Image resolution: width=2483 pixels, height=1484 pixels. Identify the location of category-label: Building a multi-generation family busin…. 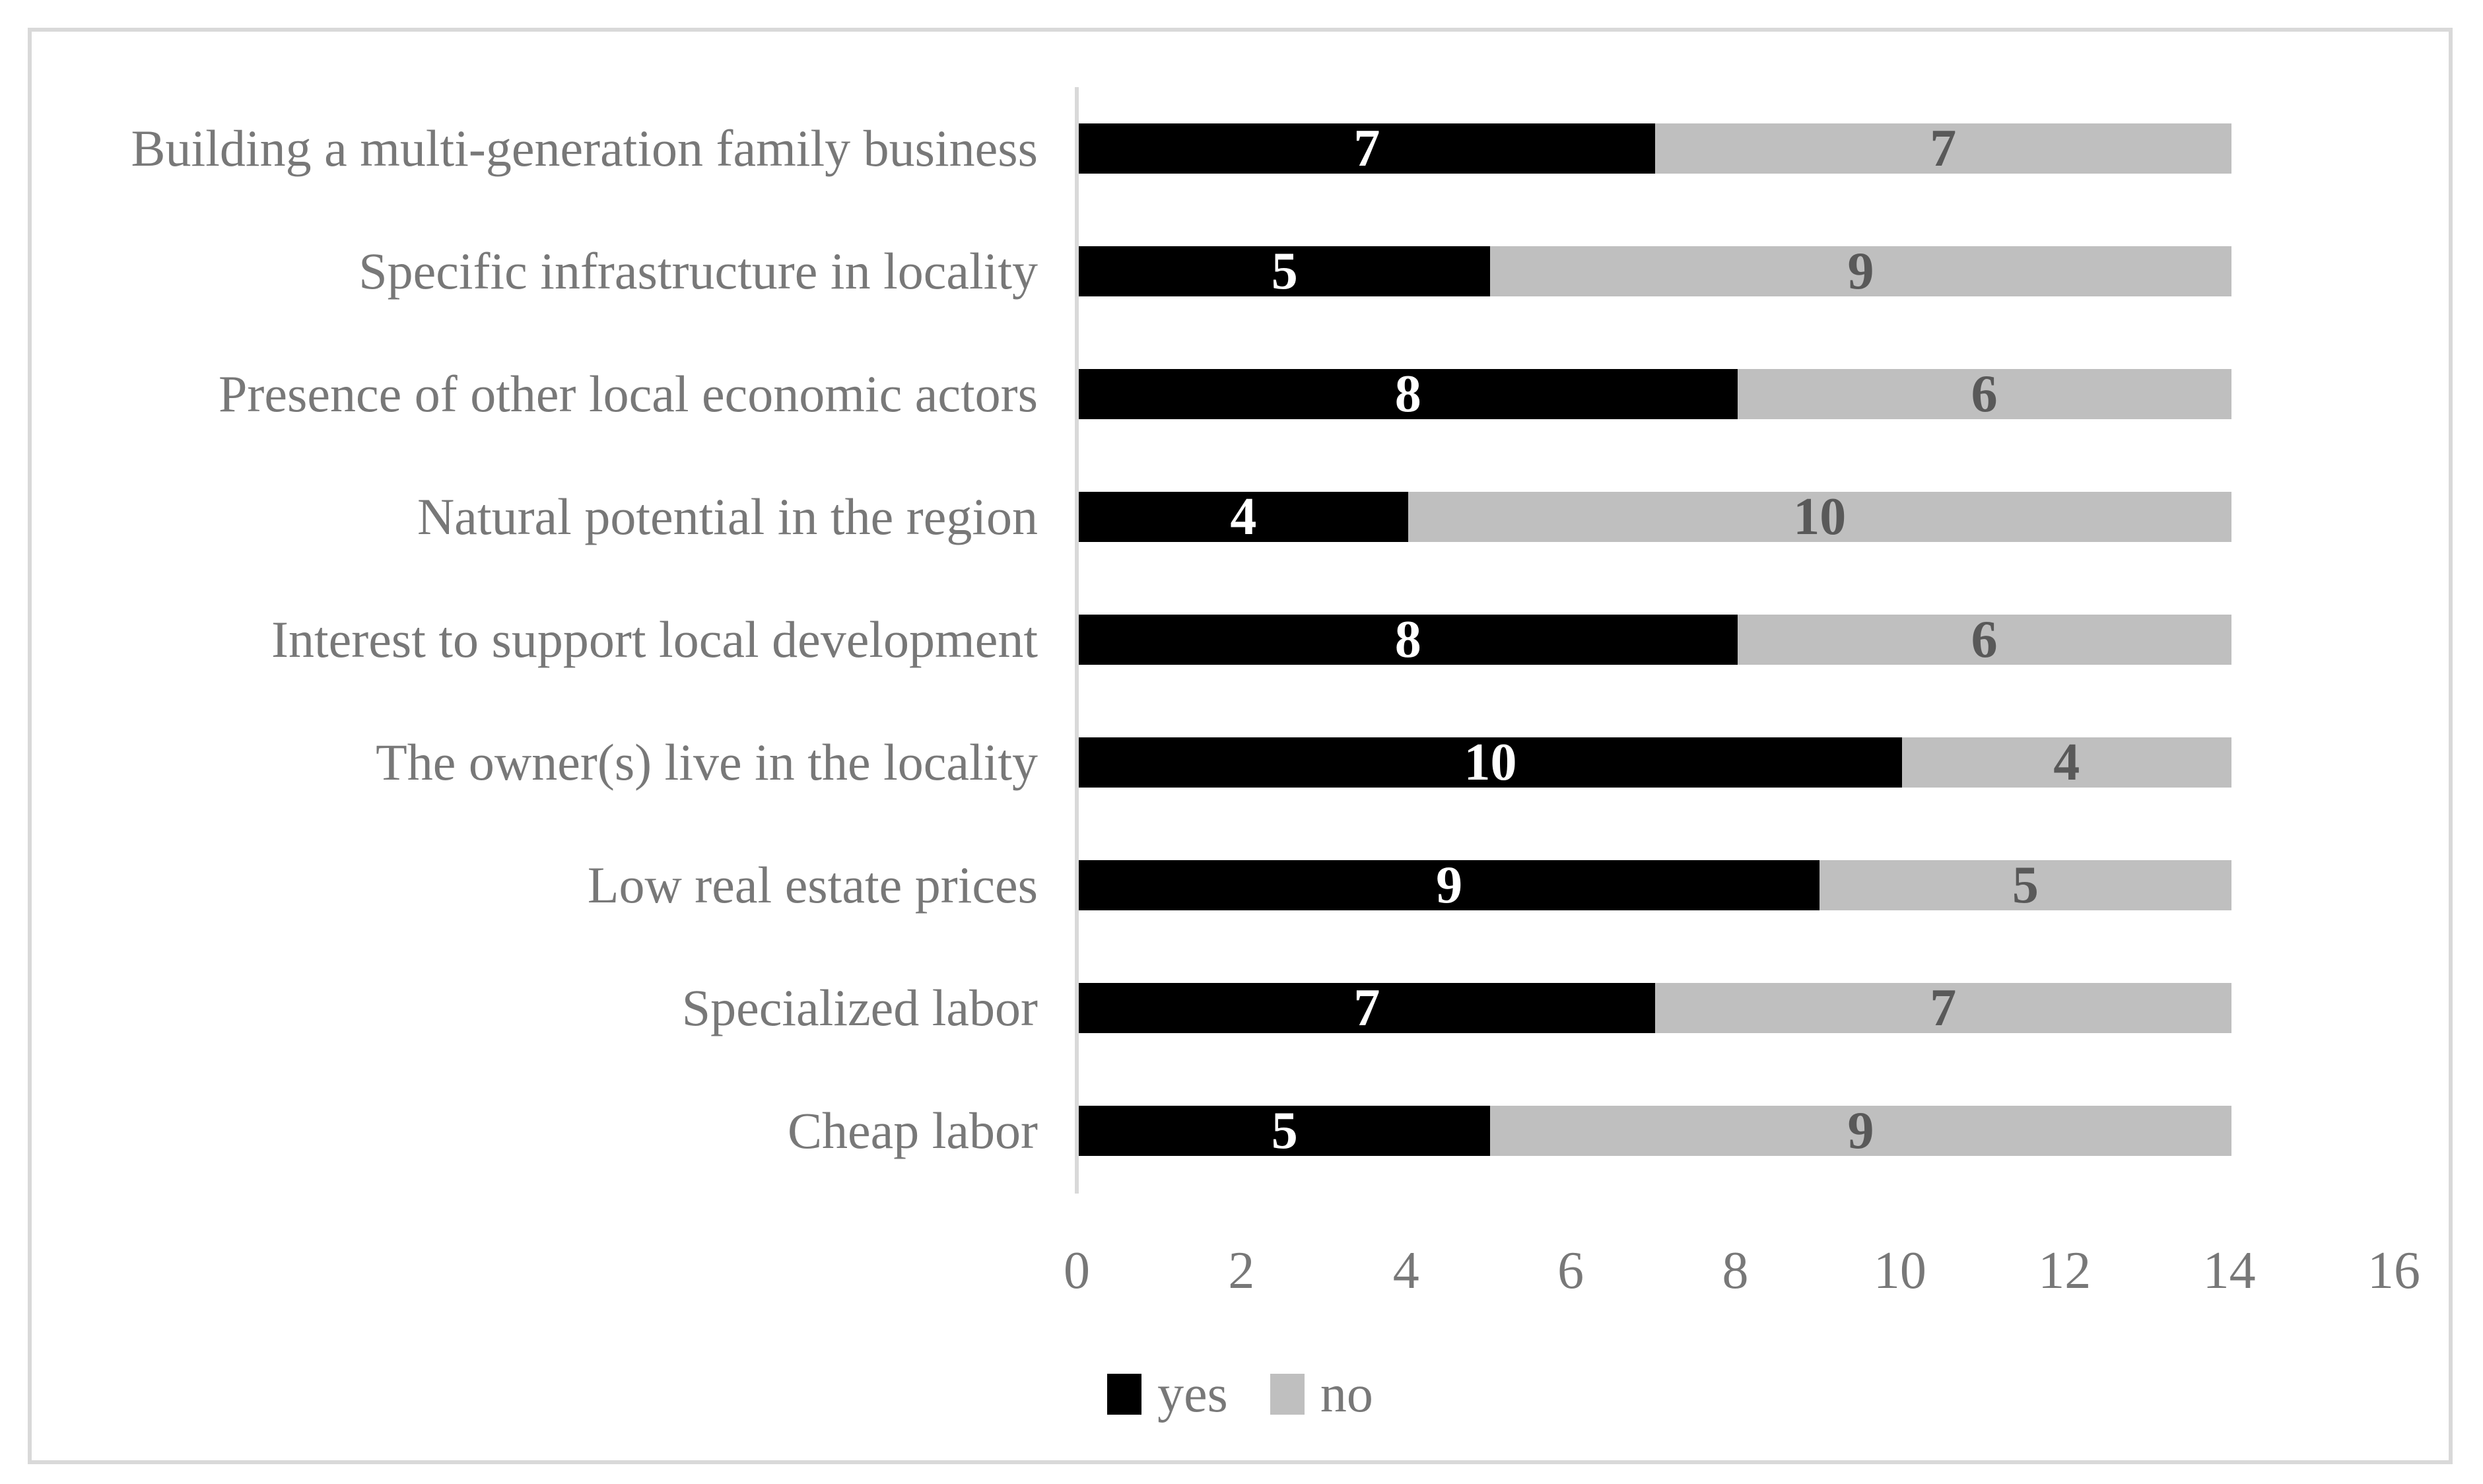
(584, 148).